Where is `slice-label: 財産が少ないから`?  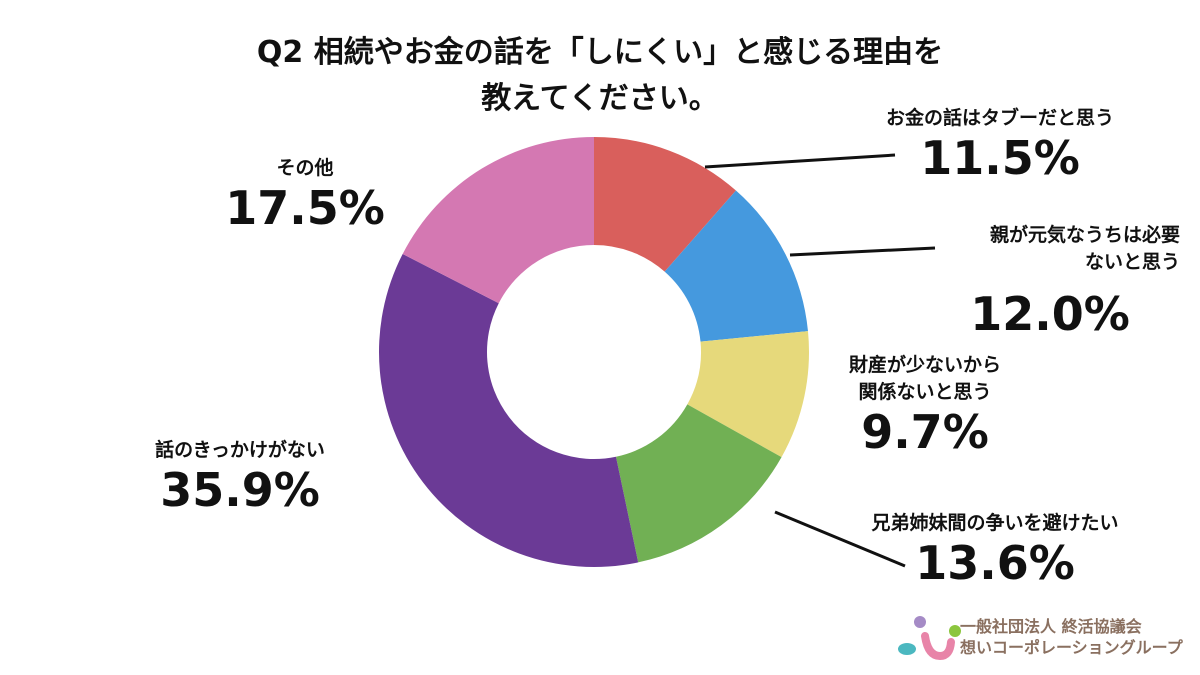 slice-label: 財産が少ないから is located at coordinates (924, 365).